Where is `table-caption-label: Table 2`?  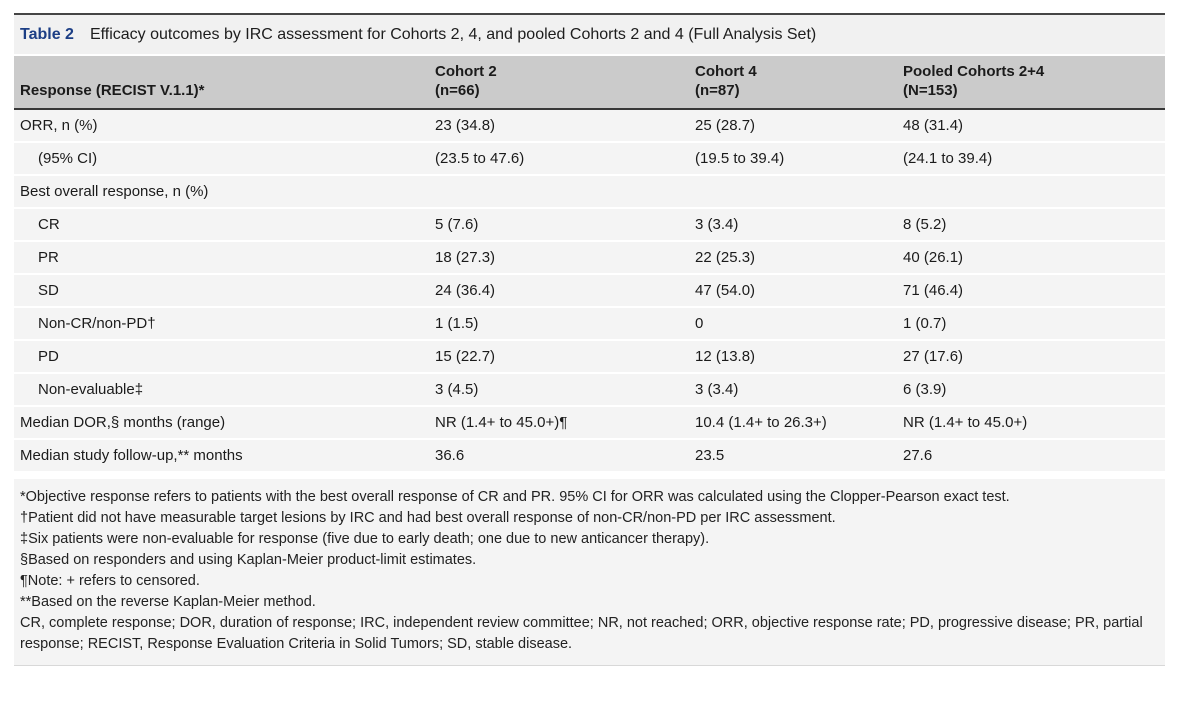
table-caption-label: Table 2 is located at coordinates (47, 34).